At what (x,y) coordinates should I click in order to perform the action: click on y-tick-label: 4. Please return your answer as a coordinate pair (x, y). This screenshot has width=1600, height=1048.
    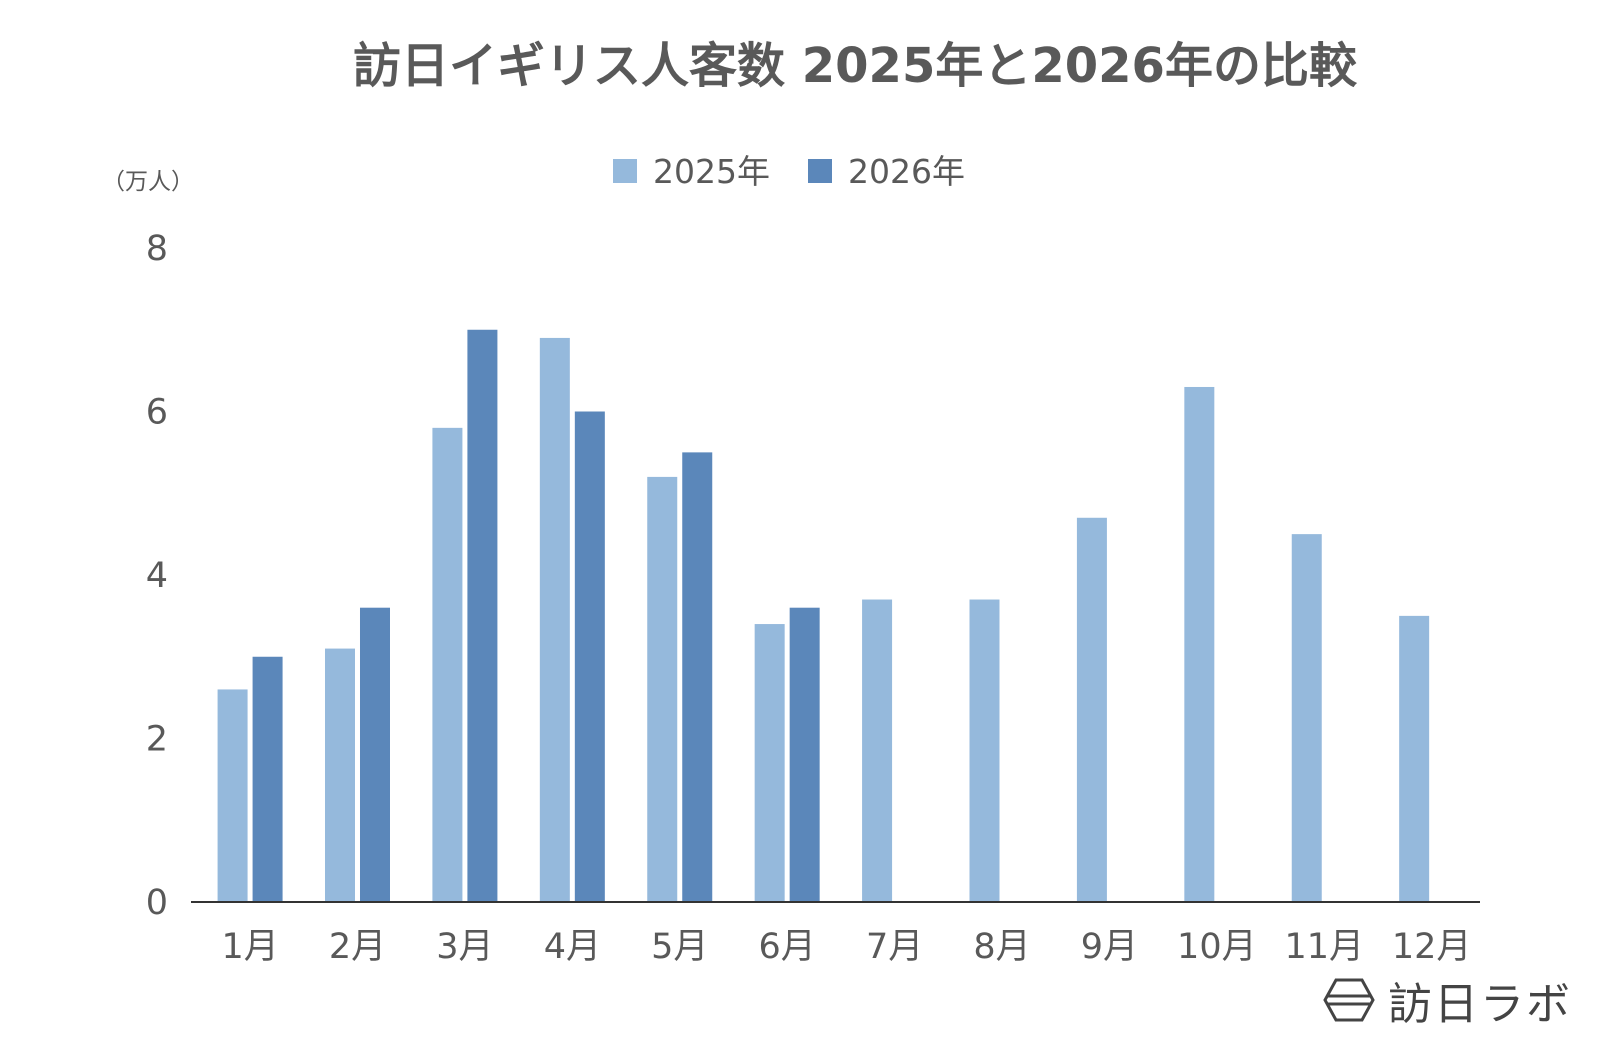
    Looking at the image, I should click on (157, 576).